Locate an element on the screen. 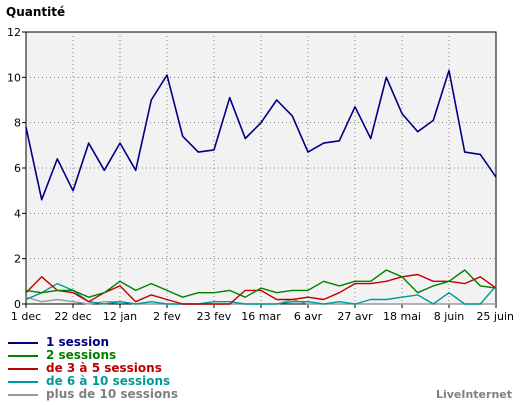 Image resolution: width=520 pixels, height=405 pixels. x-tick-label: 2 fev is located at coordinates (167, 316).